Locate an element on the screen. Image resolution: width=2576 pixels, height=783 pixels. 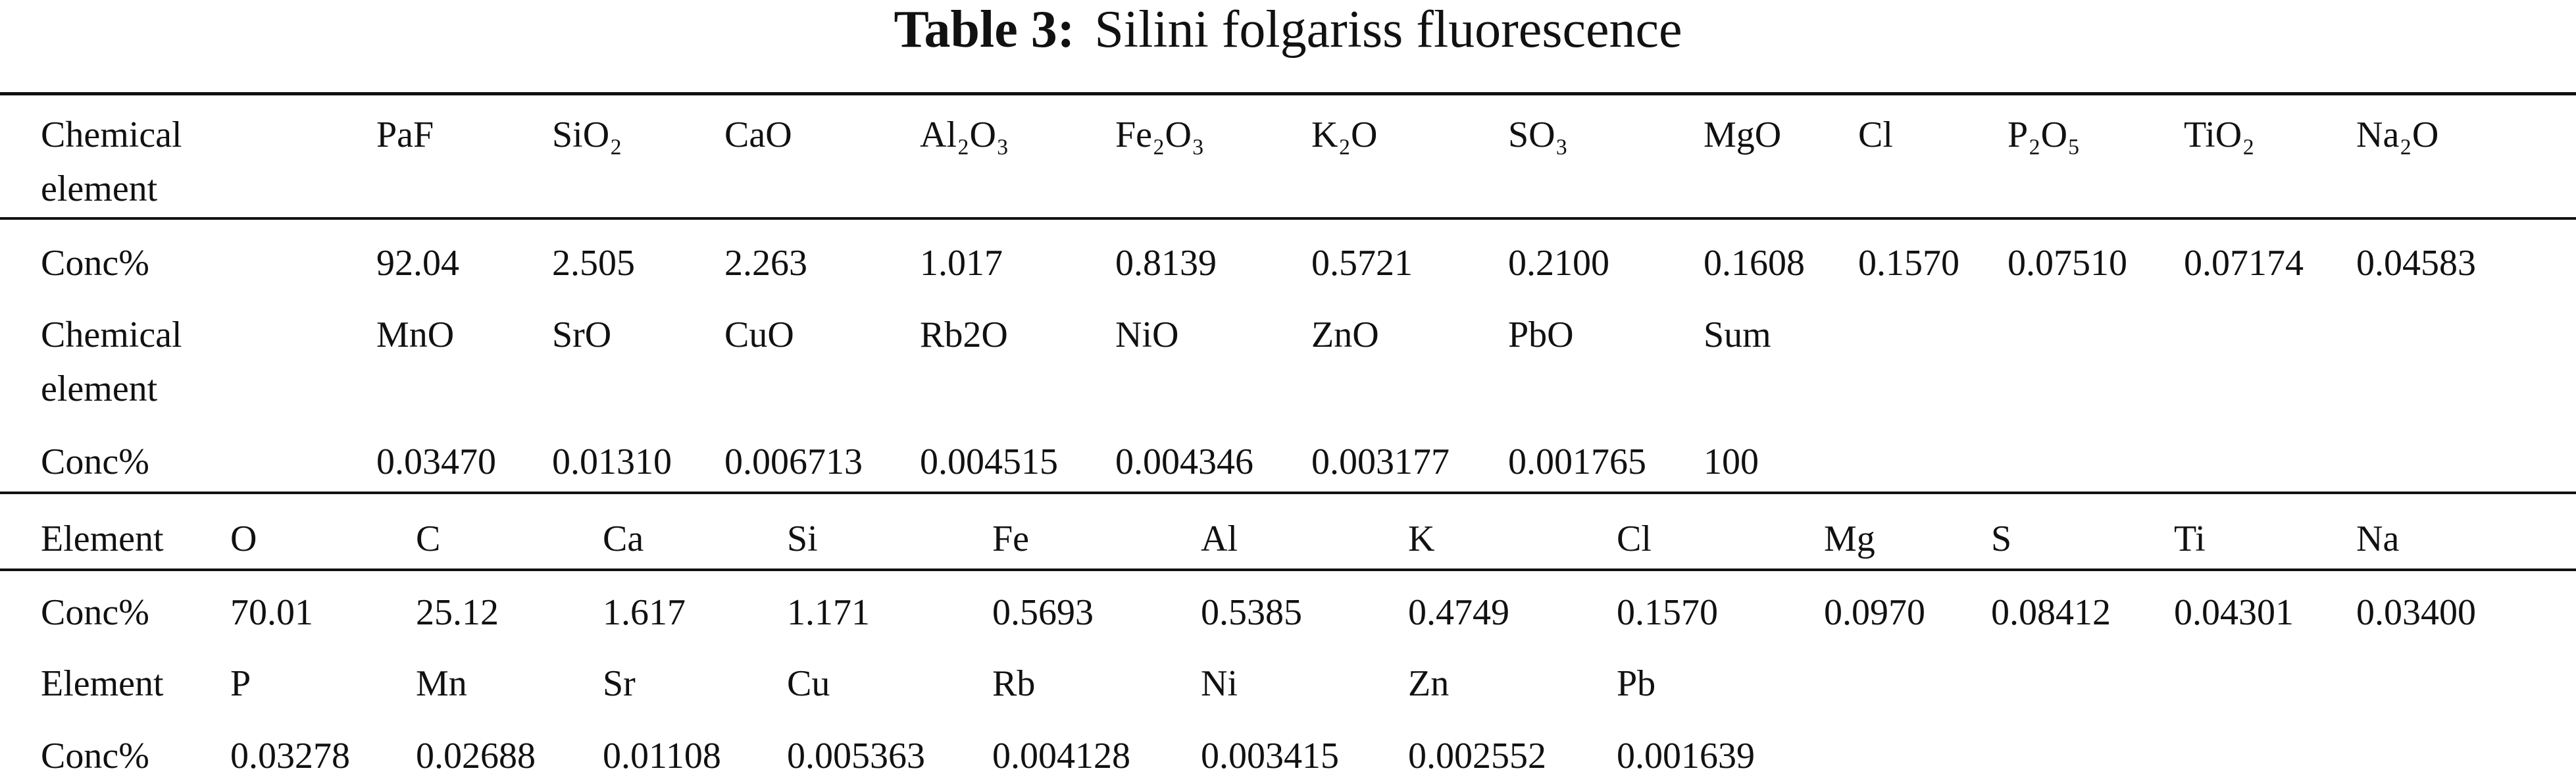
table-cell: 0.2100 is located at coordinates (1558, 263).